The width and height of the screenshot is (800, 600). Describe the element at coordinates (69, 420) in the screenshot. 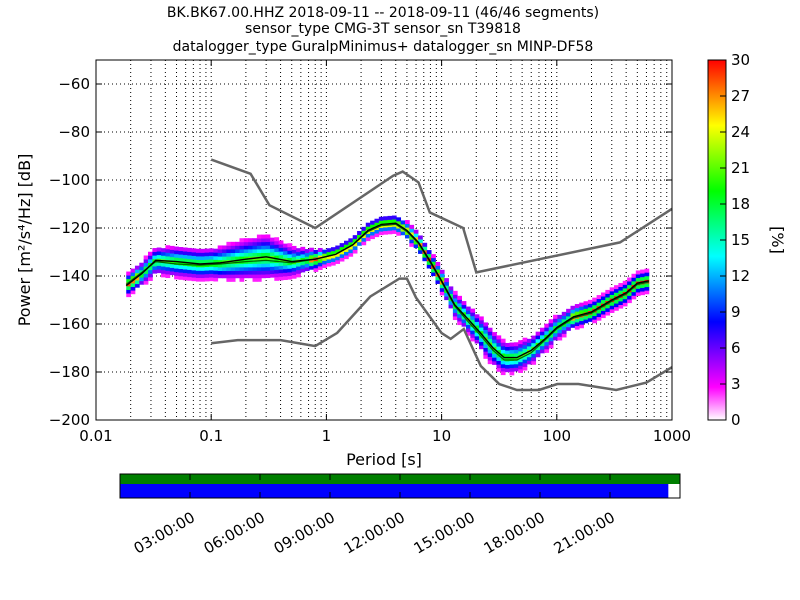

I see `y-tick-label: −200` at that location.